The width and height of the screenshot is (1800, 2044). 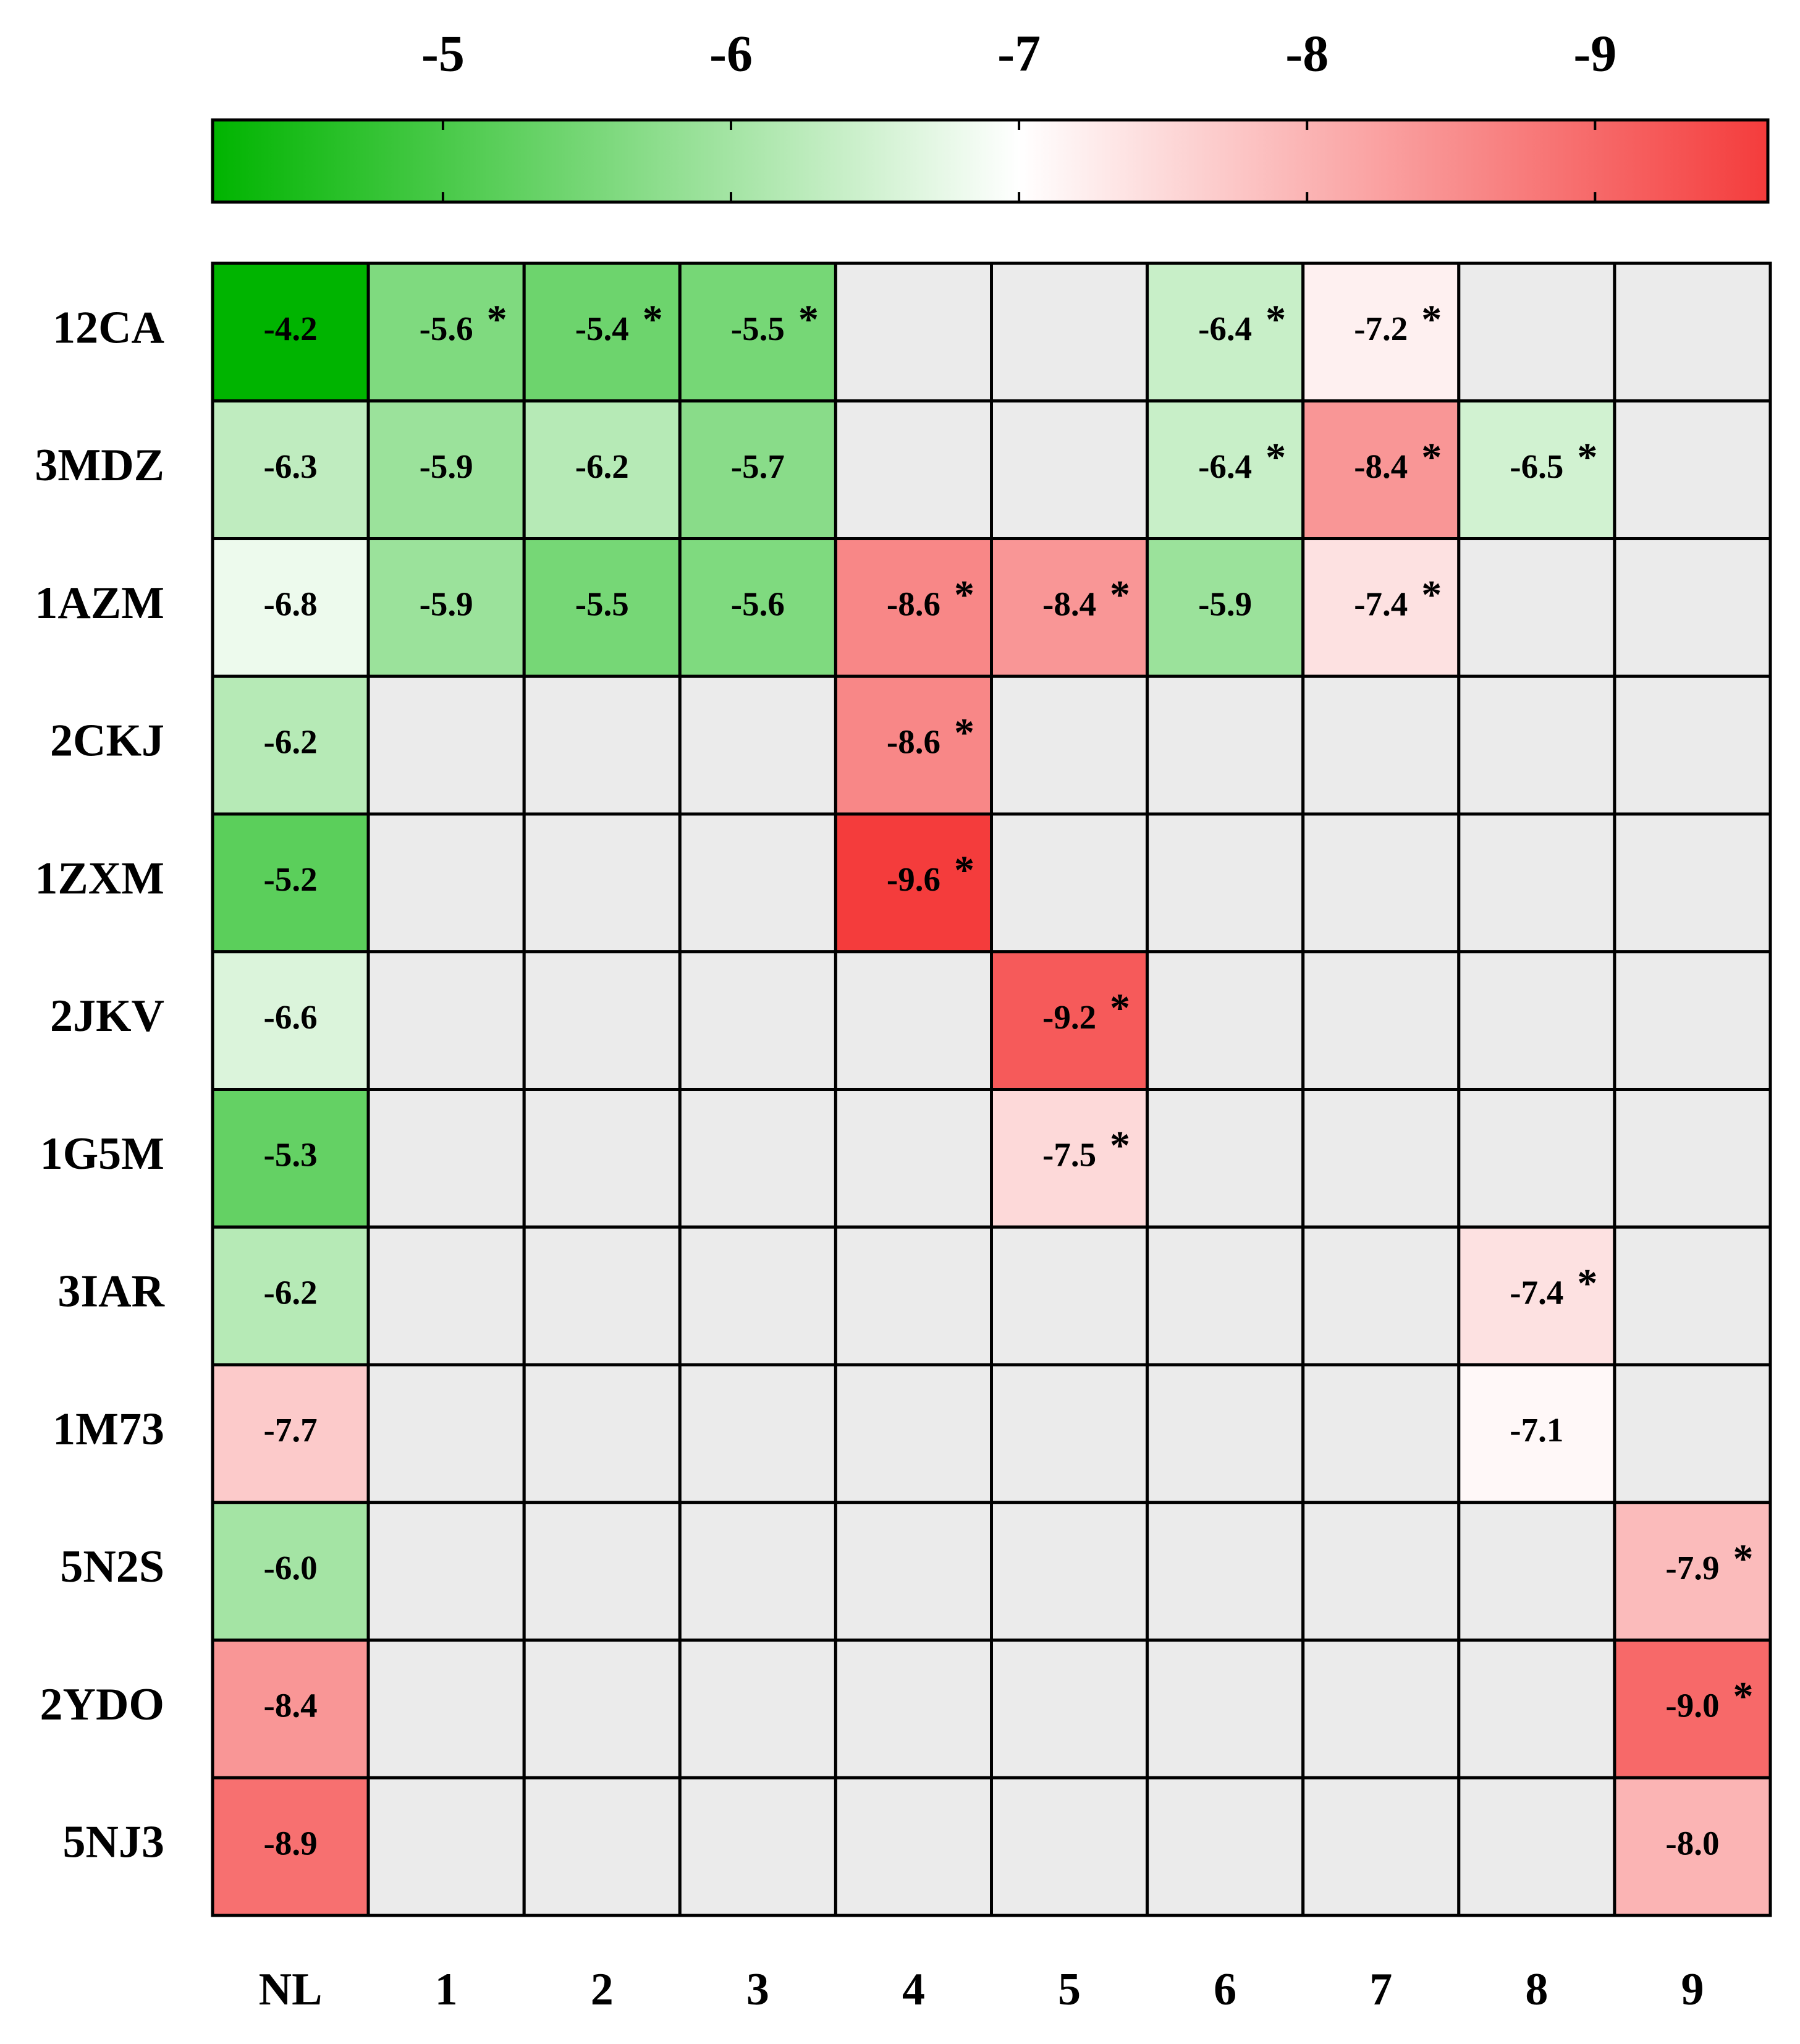 What do you see at coordinates (291, 1989) in the screenshot?
I see `column-label: NL` at bounding box center [291, 1989].